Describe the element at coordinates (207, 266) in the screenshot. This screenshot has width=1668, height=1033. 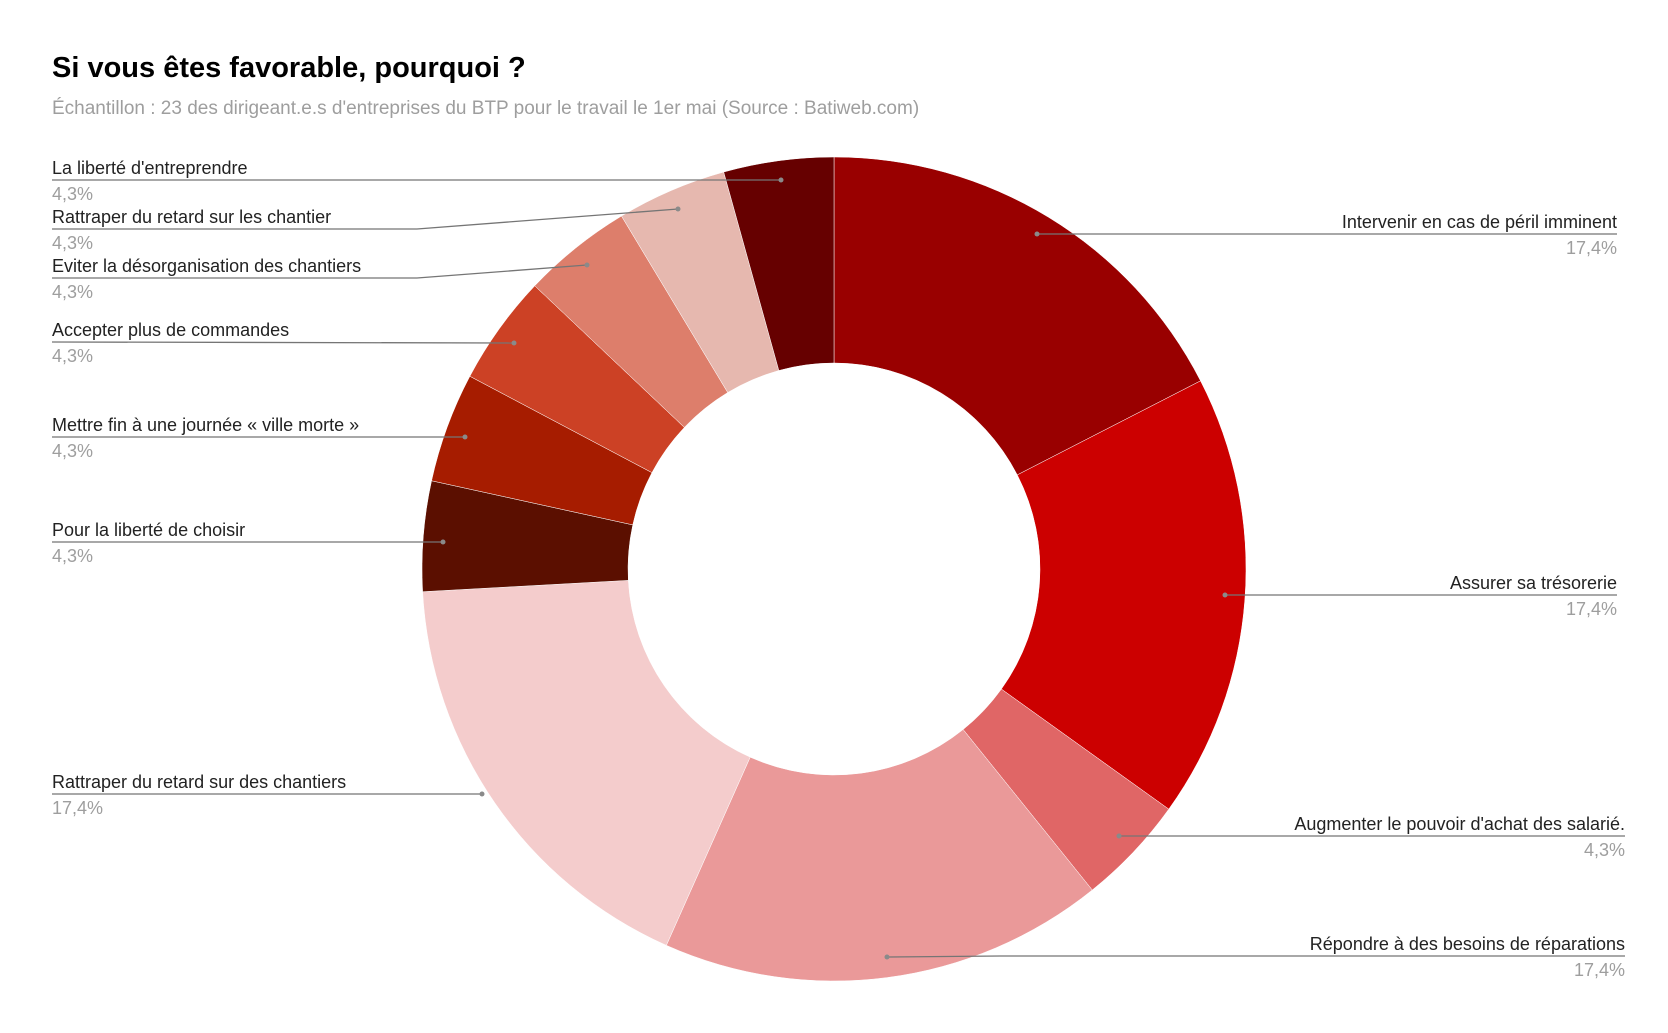
I see `slice-label: Eviter la désorganisation des chantiers` at that location.